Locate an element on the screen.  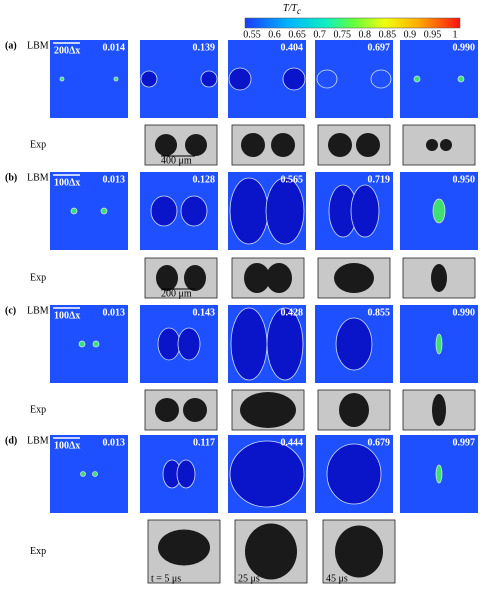
colorbar-title-sub: c is located at coordinates (299, 11).